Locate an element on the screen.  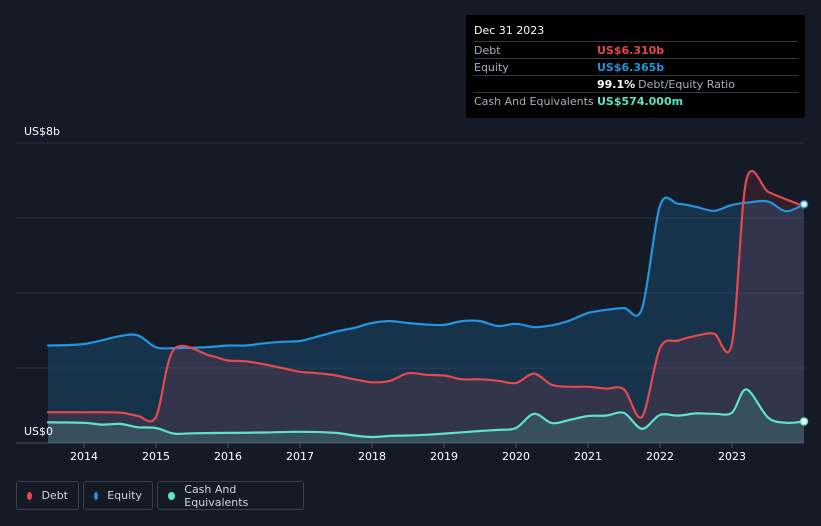
x-tick-label: 2015 is located at coordinates (156, 456).